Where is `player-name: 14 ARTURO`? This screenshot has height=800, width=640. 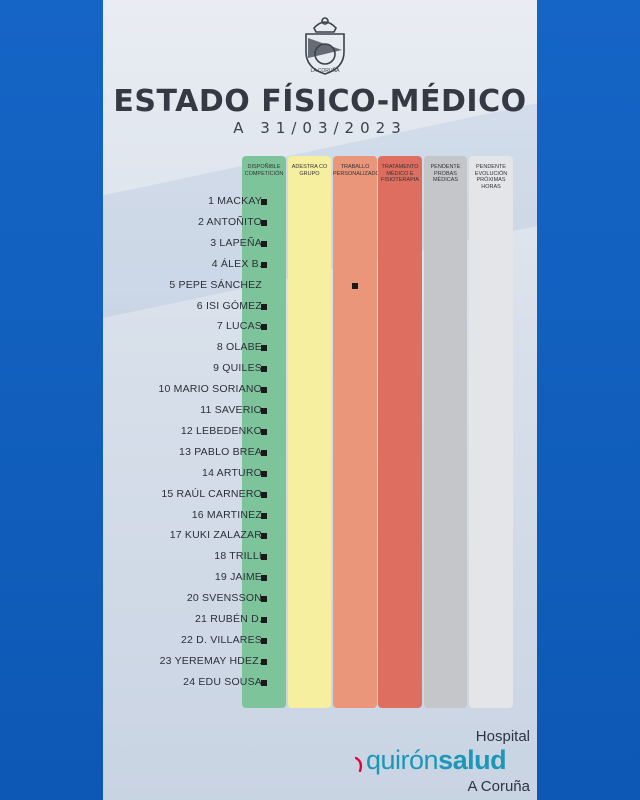
player-name: 14 ARTURO is located at coordinates (232, 472).